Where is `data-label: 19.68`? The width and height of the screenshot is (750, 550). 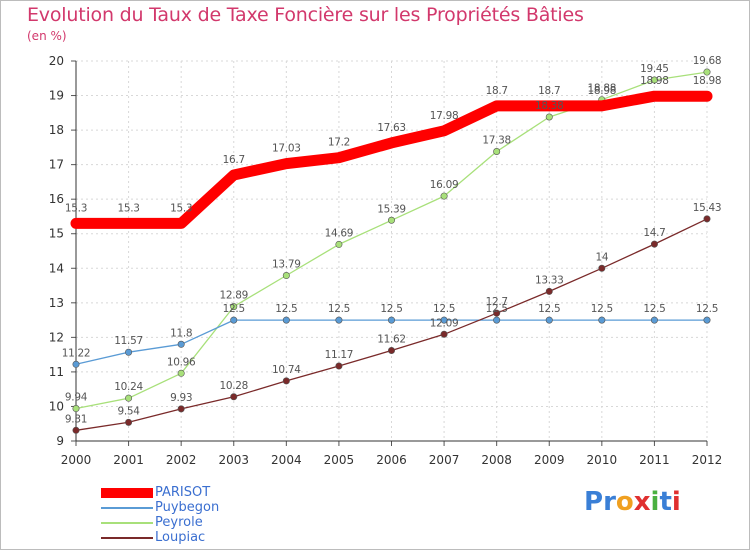
data-label: 19.68 is located at coordinates (707, 61).